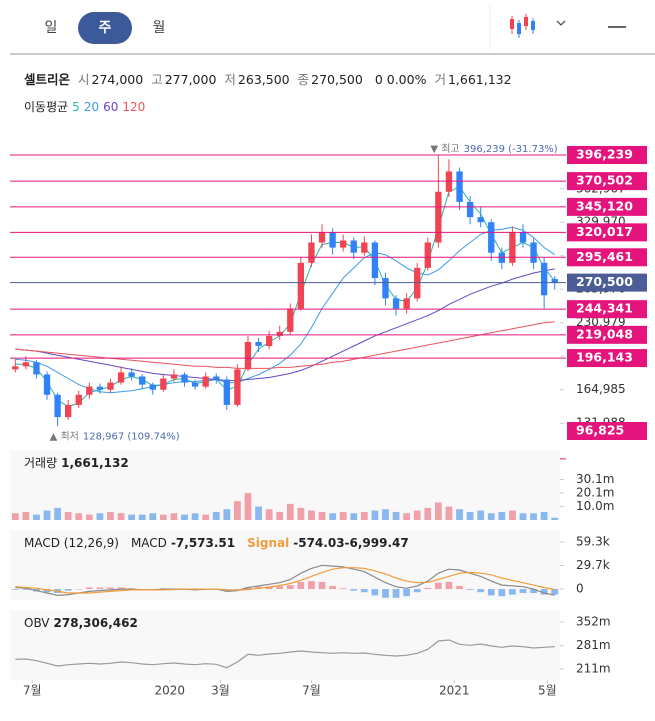 The image size is (655, 721). I want to click on tab: 주, so click(105, 28).